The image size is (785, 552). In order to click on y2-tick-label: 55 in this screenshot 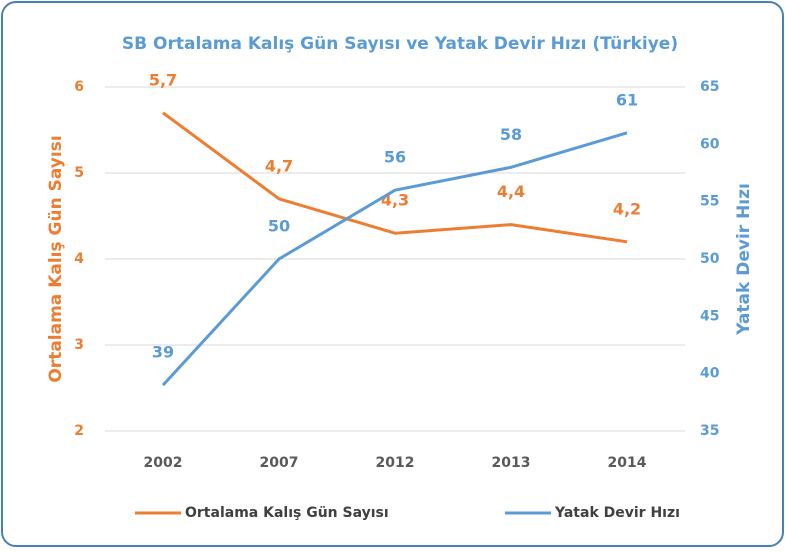, I will do `click(709, 202)`.